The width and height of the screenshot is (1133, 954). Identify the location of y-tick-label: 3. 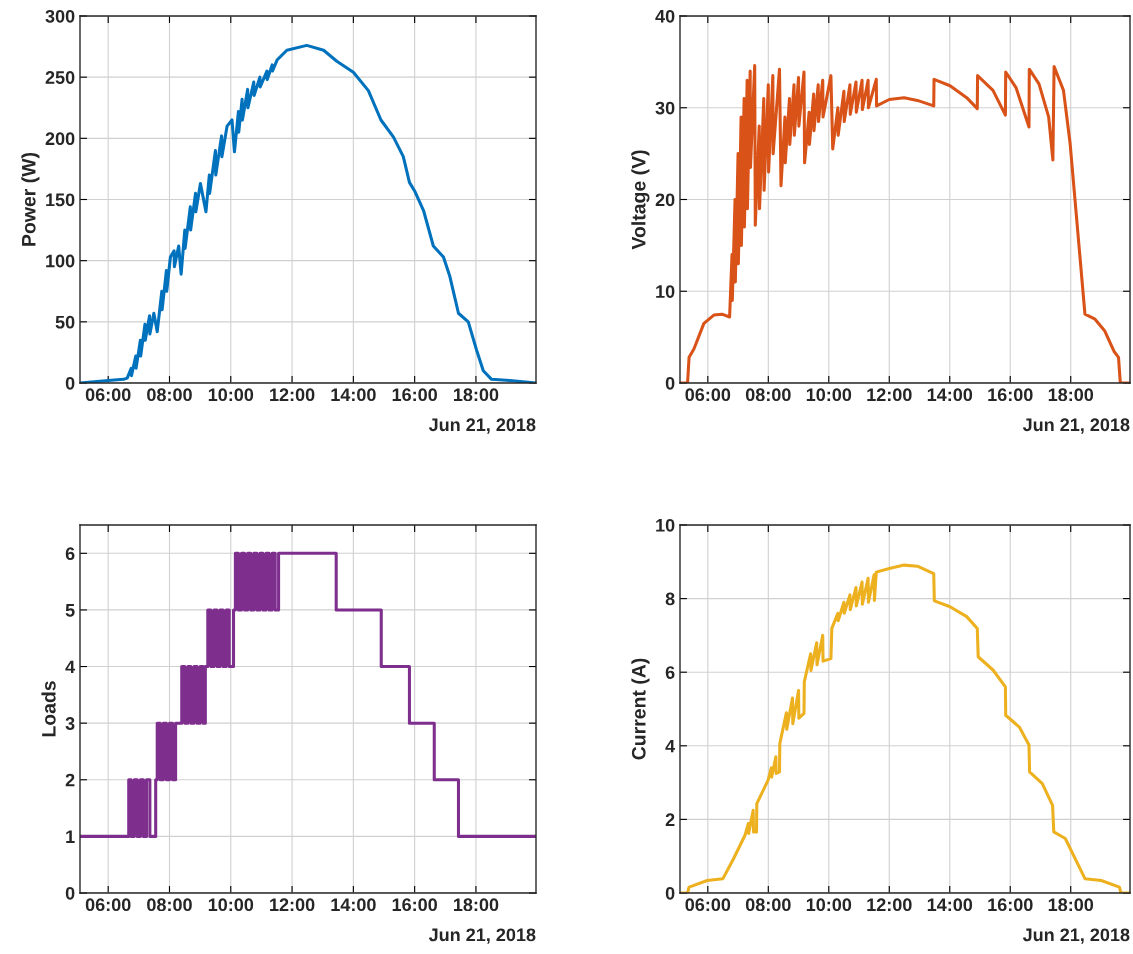
(70, 723).